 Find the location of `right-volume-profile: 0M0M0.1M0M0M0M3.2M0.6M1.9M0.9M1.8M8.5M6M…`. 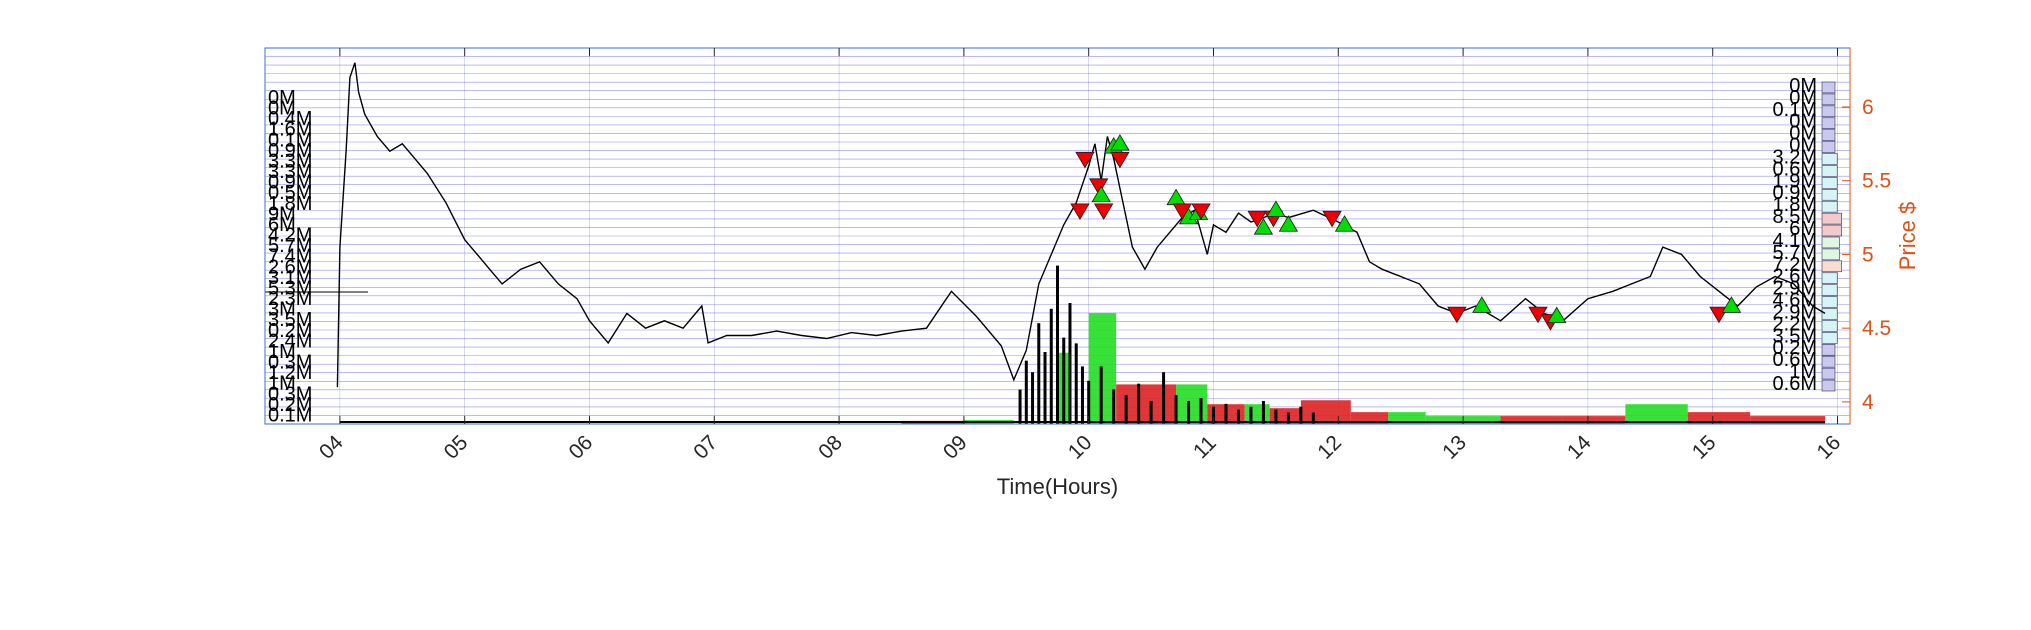

right-volume-profile: 0M0M0.1M0M0M0M3.2M0.6M1.9M0.9M1.8M8.5M6M… is located at coordinates (1807, 235).